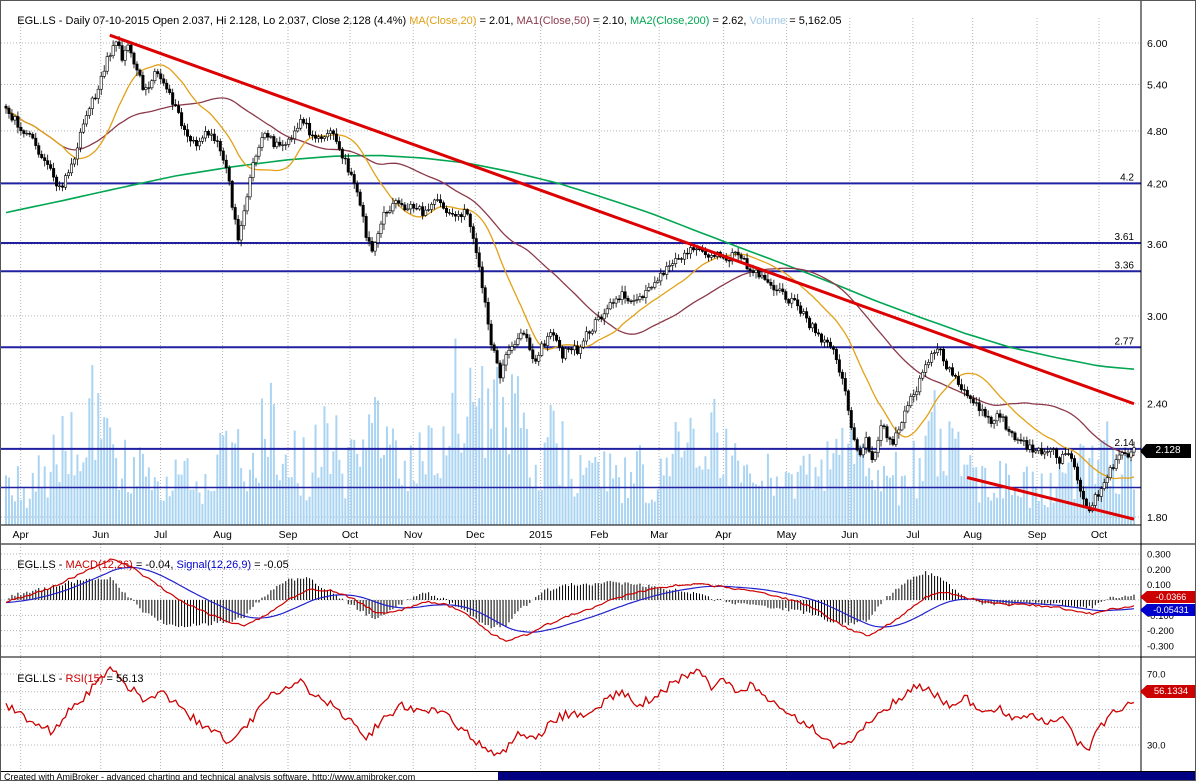 This screenshot has height=781, width=1196. I want to click on ma50-legend-label: MA1(Close,50), so click(553, 21).